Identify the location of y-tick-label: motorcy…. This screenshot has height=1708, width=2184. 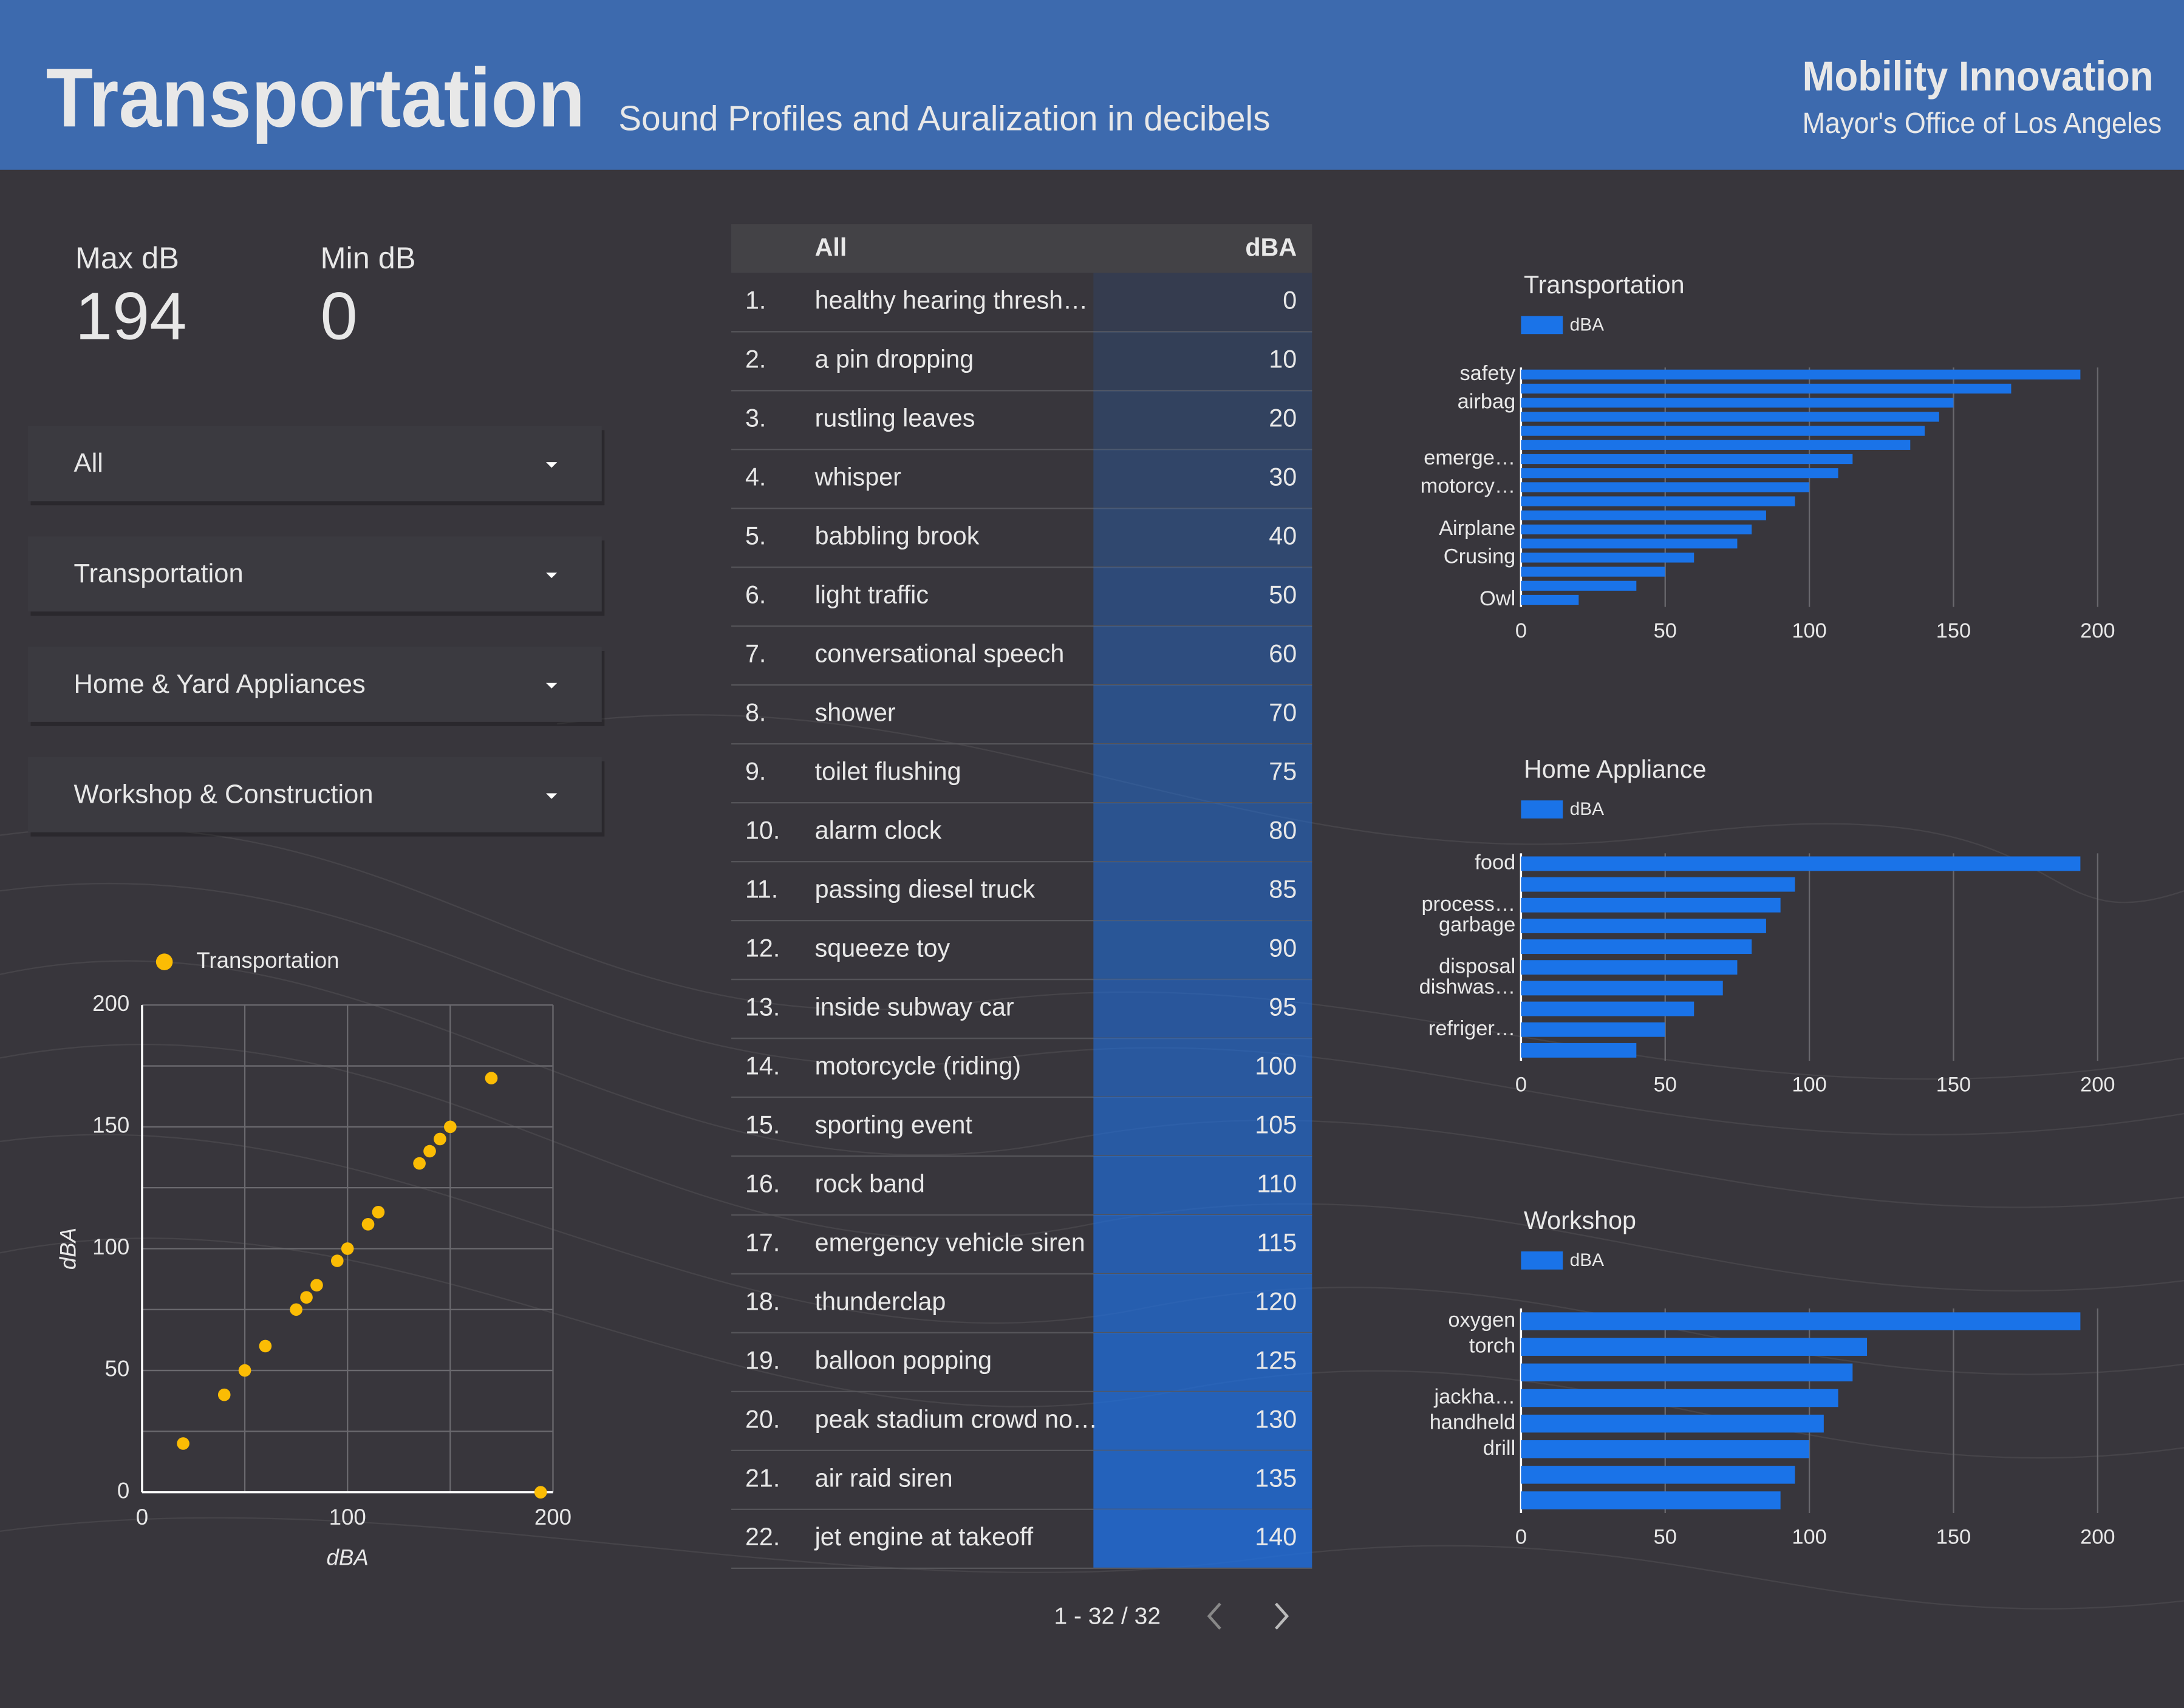
(1468, 486).